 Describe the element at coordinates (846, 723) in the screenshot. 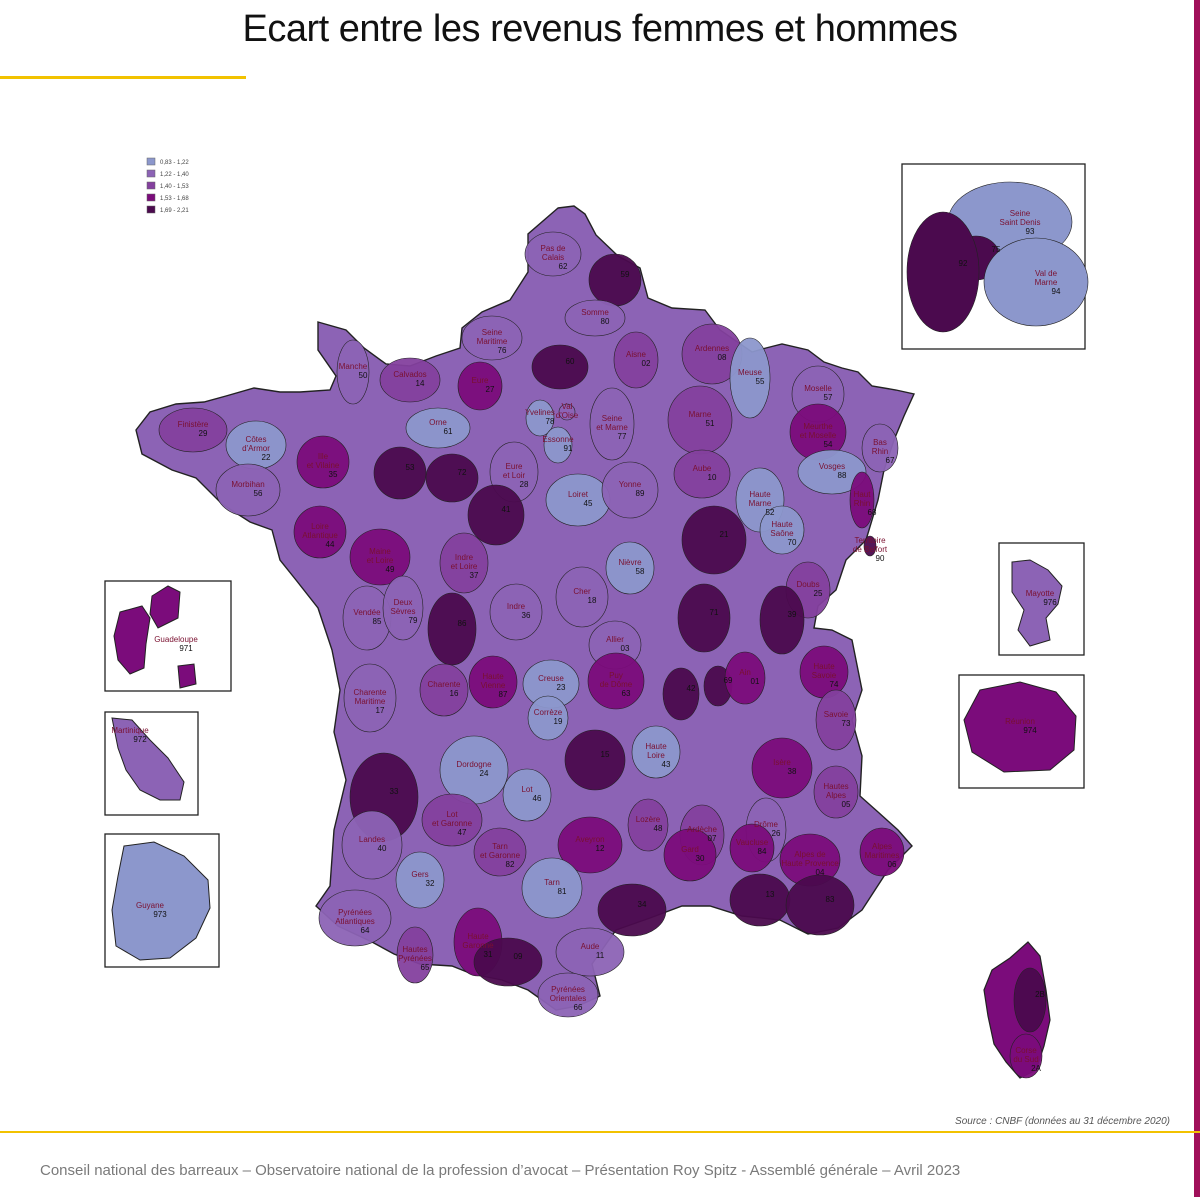

I see `department-label-73-number: 73` at that location.